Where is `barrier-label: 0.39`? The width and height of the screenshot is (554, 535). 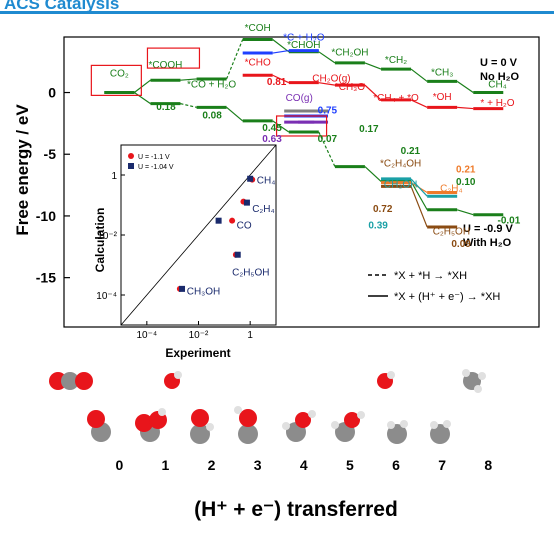 barrier-label: 0.39 is located at coordinates (378, 225).